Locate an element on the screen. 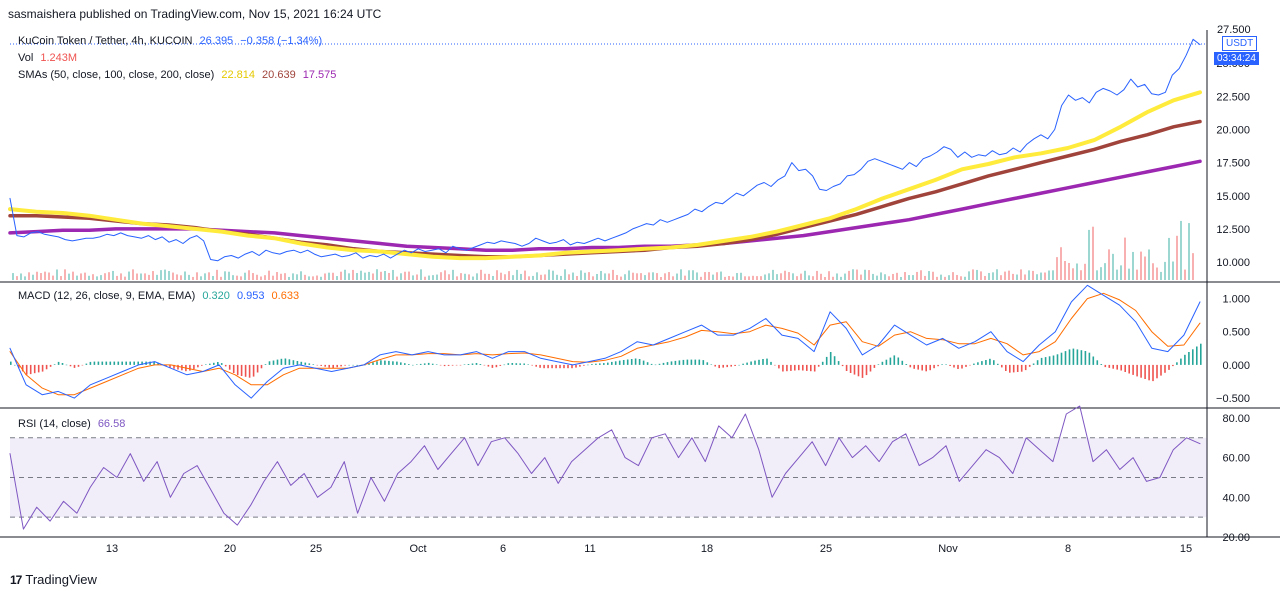 This screenshot has height=598, width=1280. sma100-value: 20.639 is located at coordinates (279, 75).